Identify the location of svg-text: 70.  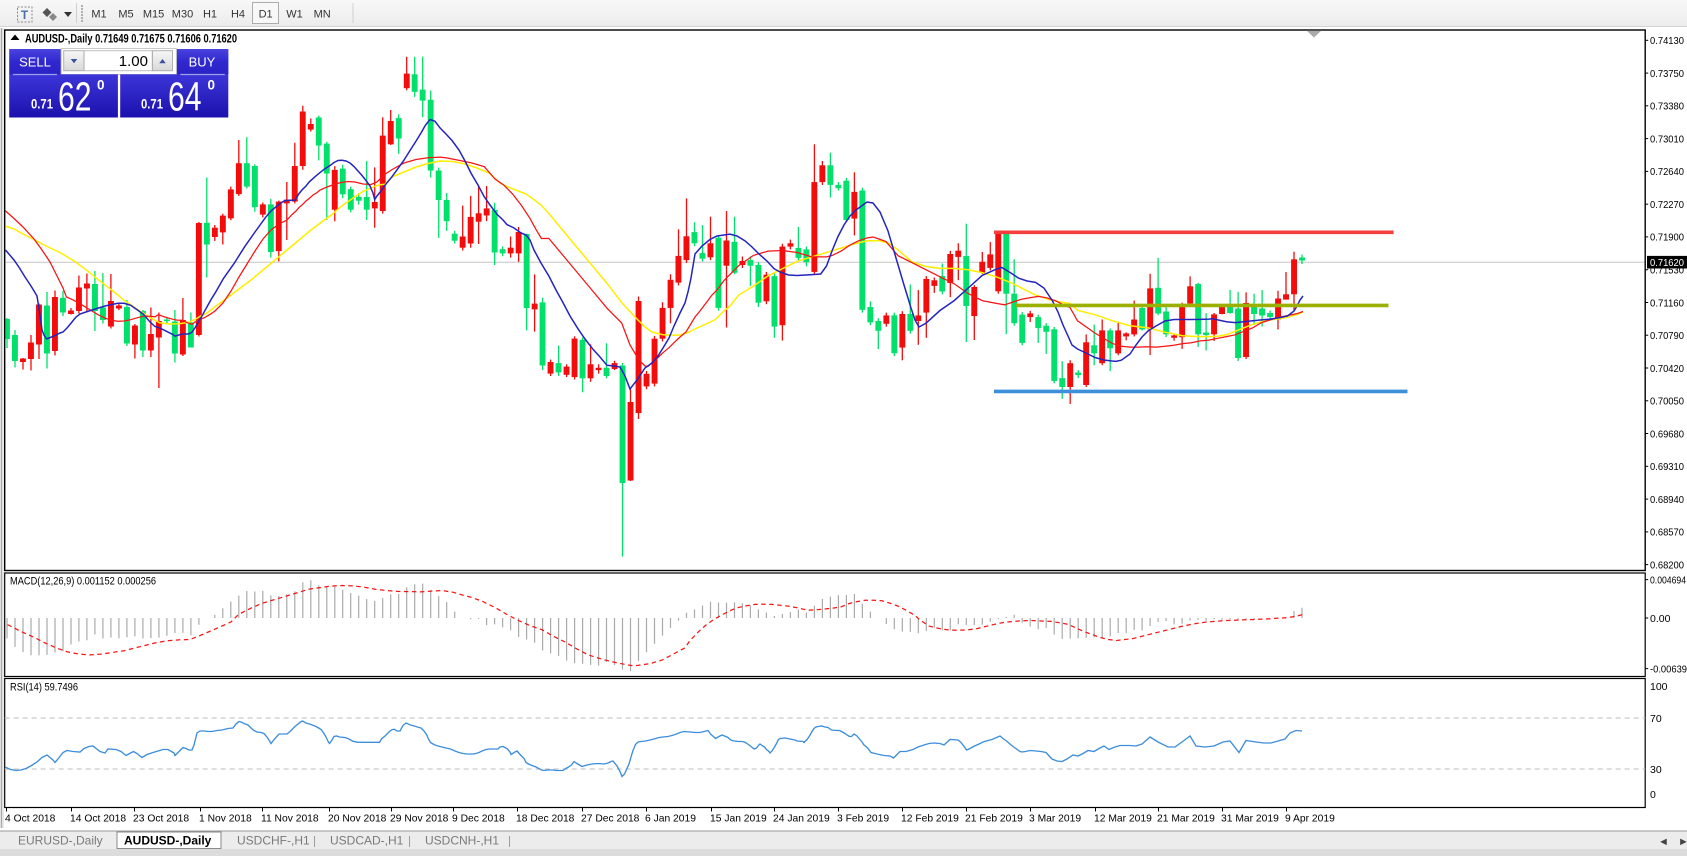
(1656, 719).